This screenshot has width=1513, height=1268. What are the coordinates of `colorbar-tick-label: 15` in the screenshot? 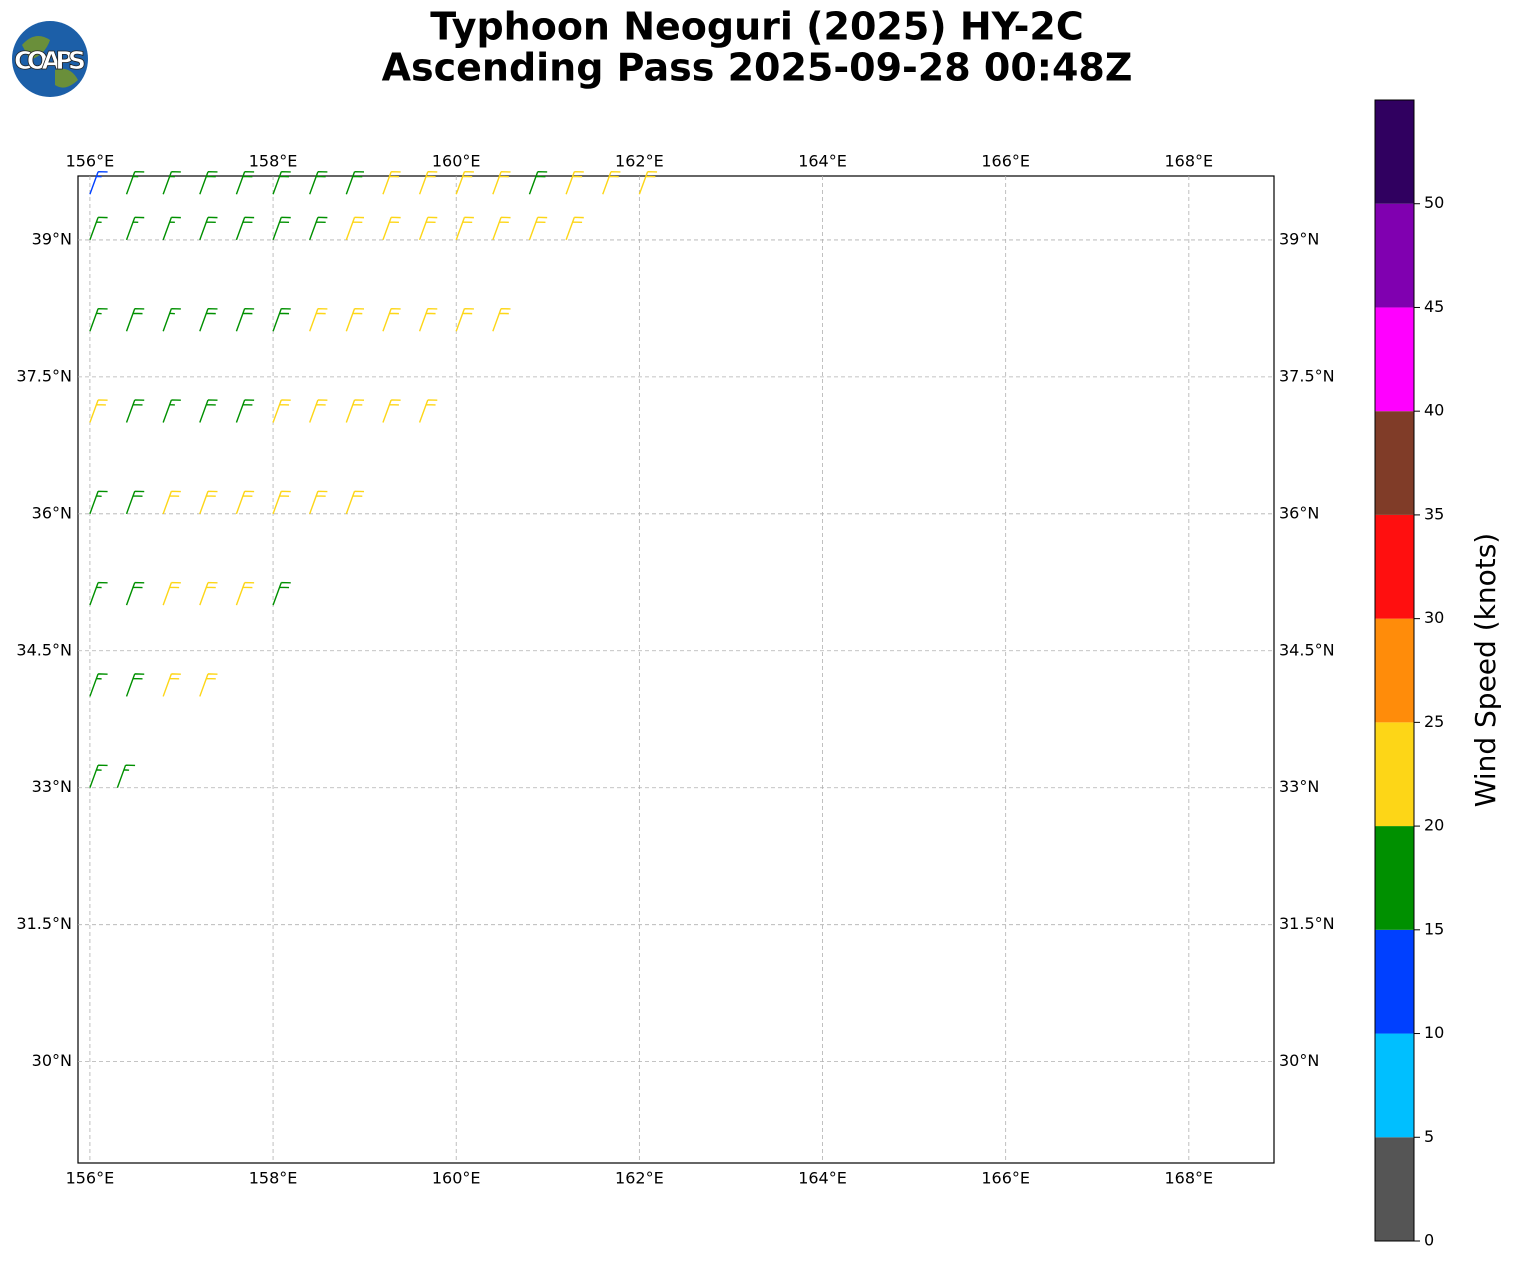 It's located at (1434, 928).